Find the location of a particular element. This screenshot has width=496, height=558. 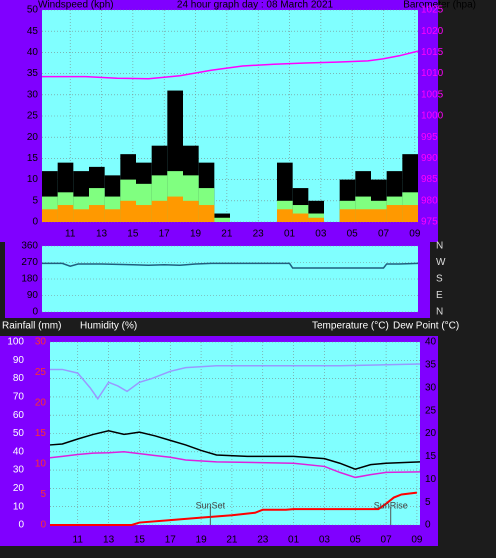

y2-tick-label: 1025 is located at coordinates (432, 10).